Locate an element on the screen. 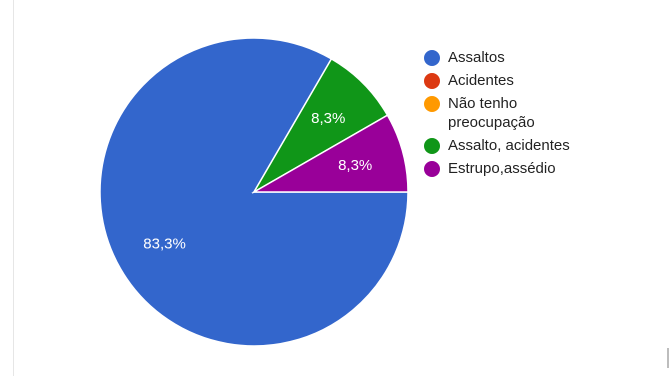 The height and width of the screenshot is (376, 672). legend-item: Assalto, acidentes is located at coordinates (516, 145).